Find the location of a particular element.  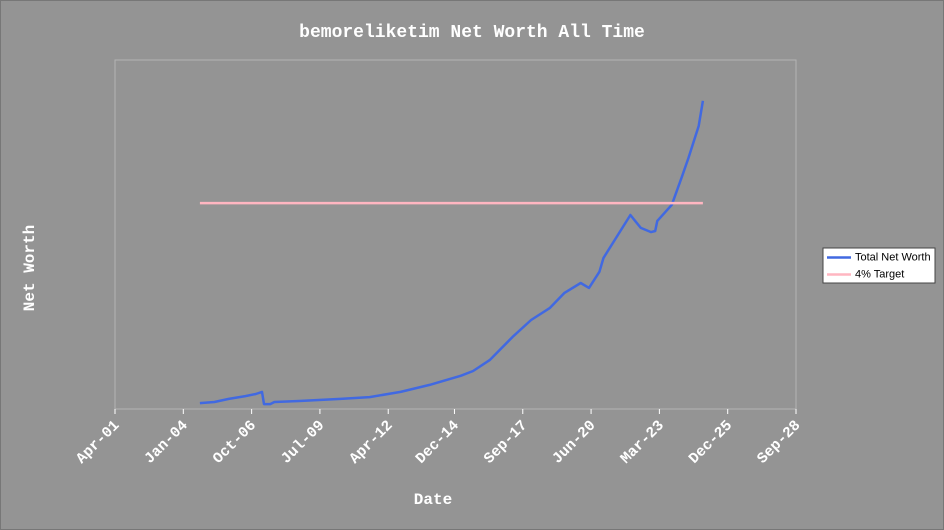

legend-label: Total Net Worth is located at coordinates (893, 257).